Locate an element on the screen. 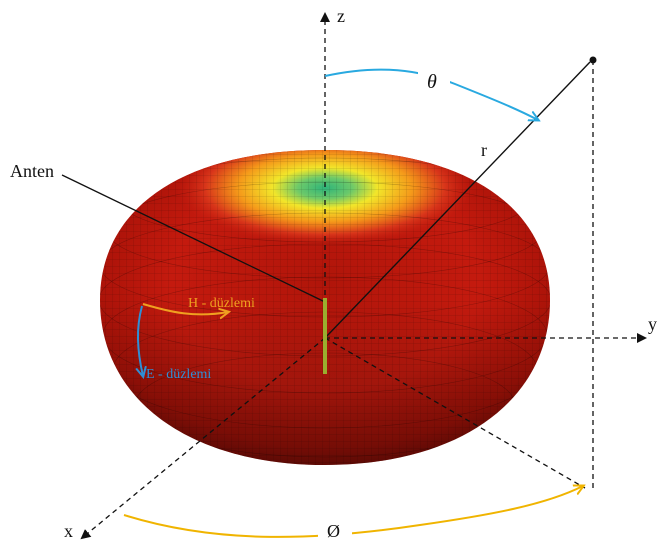 The height and width of the screenshot is (549, 660). phi-label: Ø is located at coordinates (333, 531).